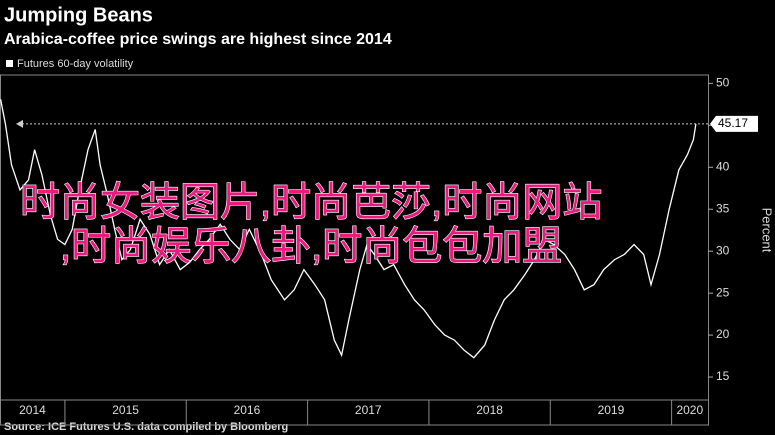 This screenshot has width=775, height=435. I want to click on y-tick-label: 35, so click(723, 208).